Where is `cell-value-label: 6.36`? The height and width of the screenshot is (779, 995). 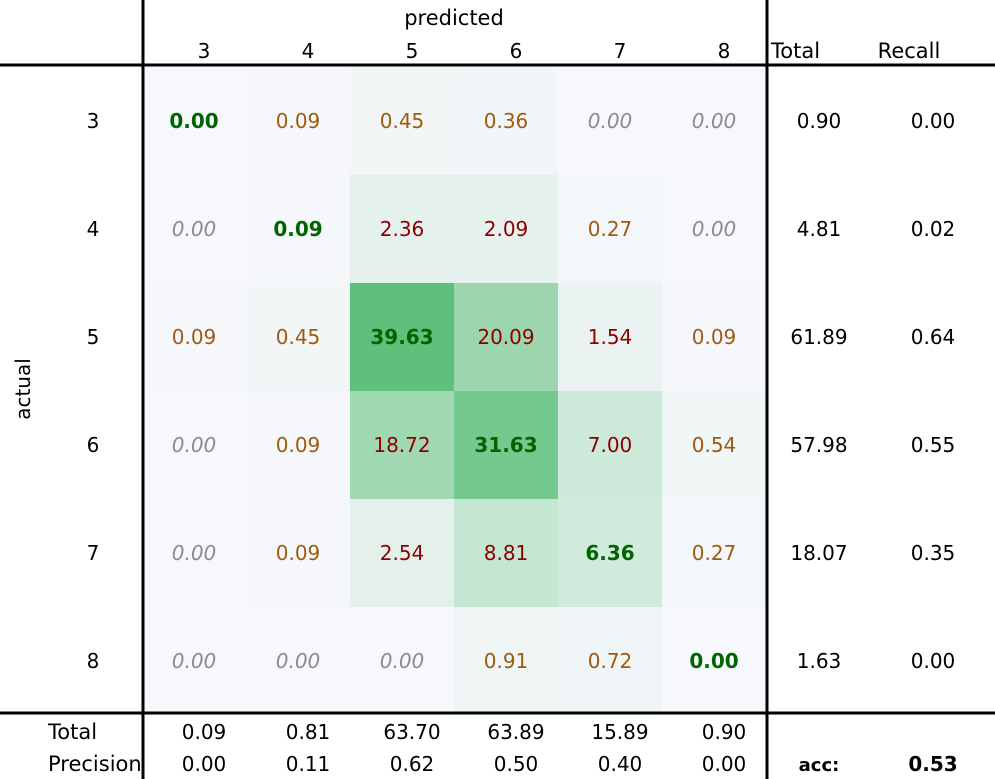
cell-value-label: 6.36 is located at coordinates (609, 553).